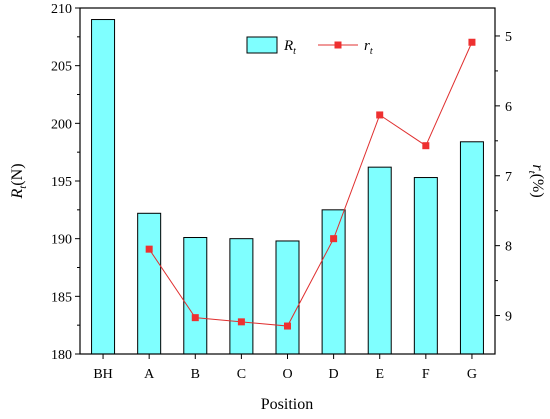 The height and width of the screenshot is (419, 550). I want to click on x-tick-label-B: B, so click(195, 374).